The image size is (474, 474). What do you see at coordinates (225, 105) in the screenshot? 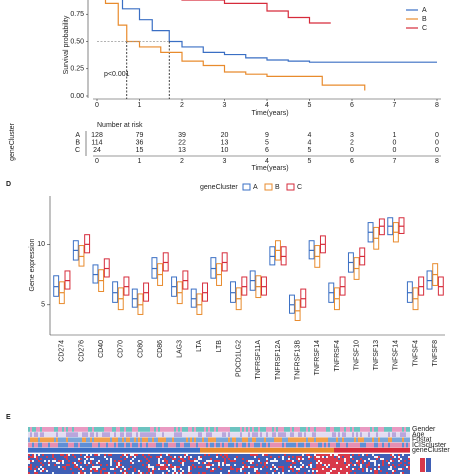
I see `x-tick-label: 3` at bounding box center [225, 105].